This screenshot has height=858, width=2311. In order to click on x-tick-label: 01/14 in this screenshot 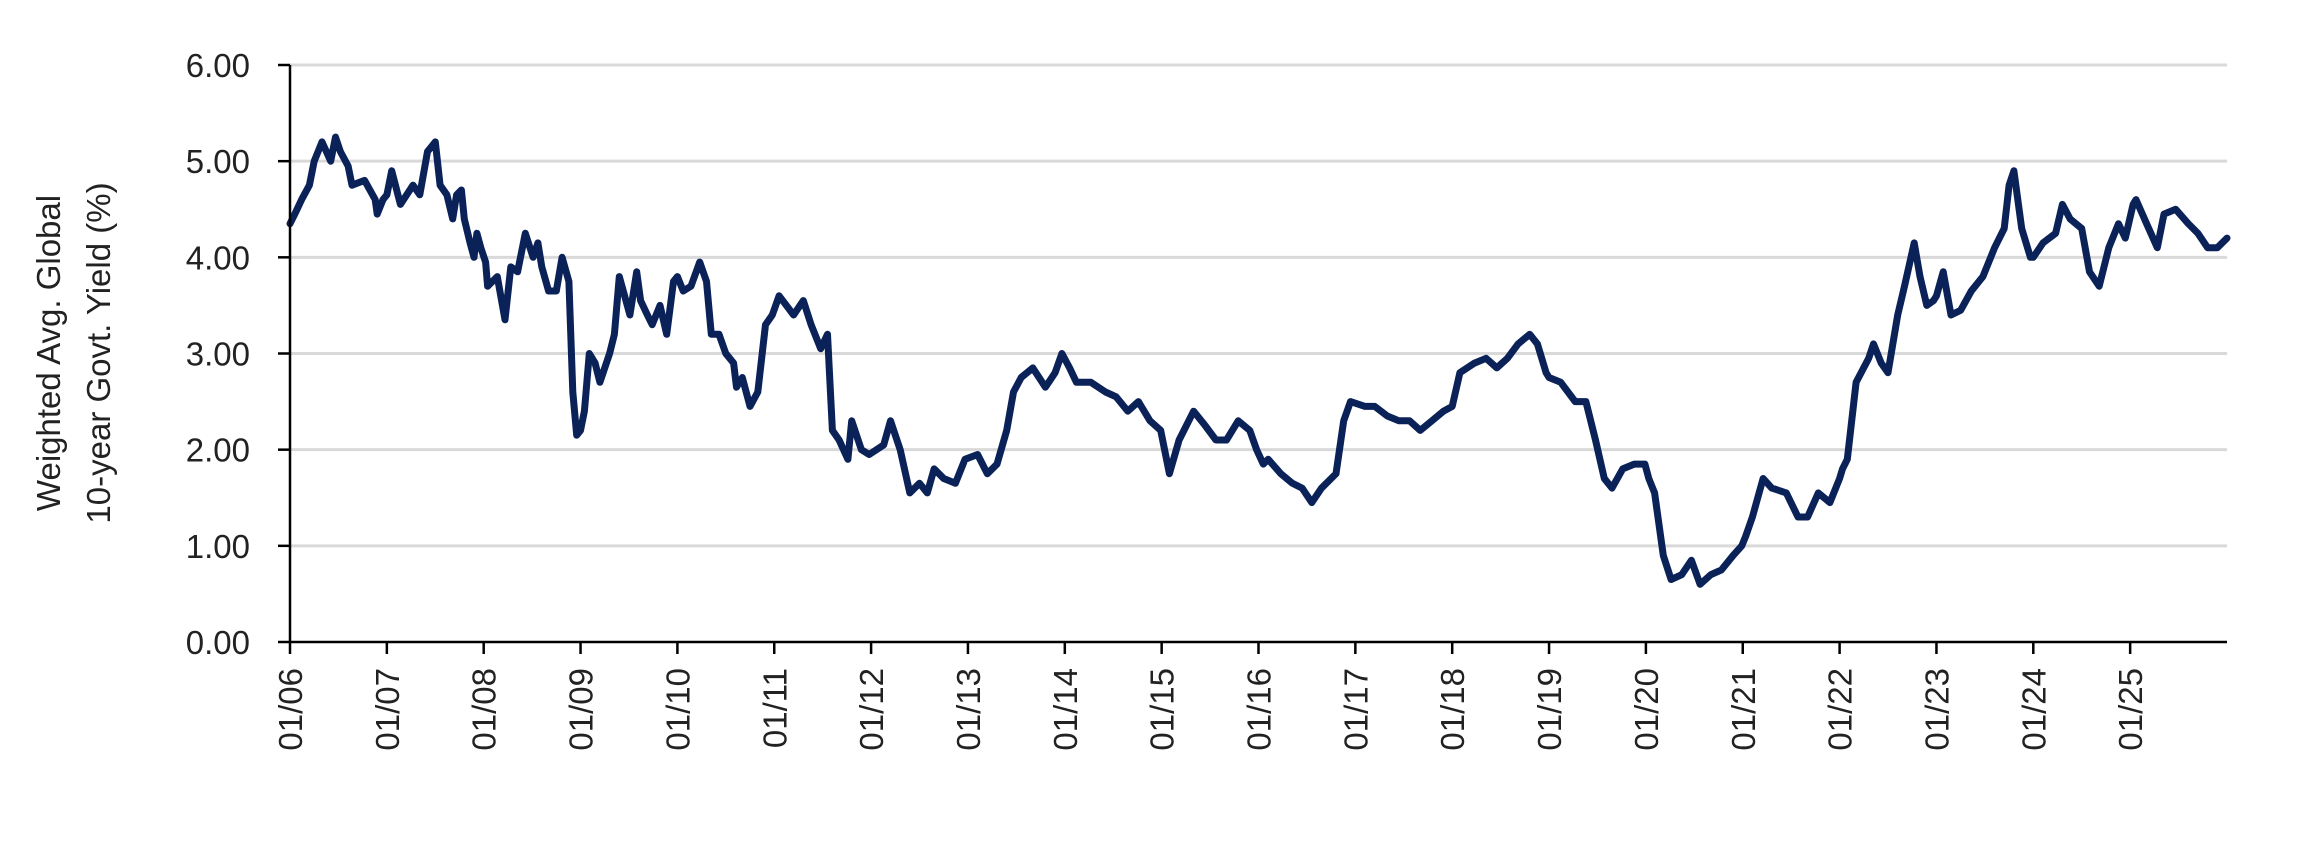, I will do `click(1065, 709)`.